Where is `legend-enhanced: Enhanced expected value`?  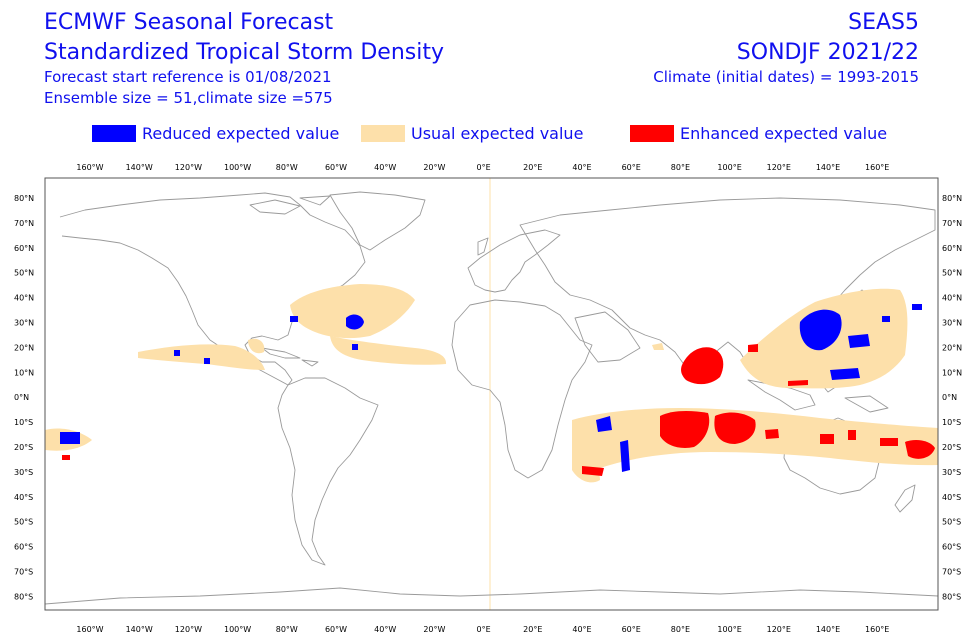 legend-enhanced: Enhanced expected value is located at coordinates (770, 134).